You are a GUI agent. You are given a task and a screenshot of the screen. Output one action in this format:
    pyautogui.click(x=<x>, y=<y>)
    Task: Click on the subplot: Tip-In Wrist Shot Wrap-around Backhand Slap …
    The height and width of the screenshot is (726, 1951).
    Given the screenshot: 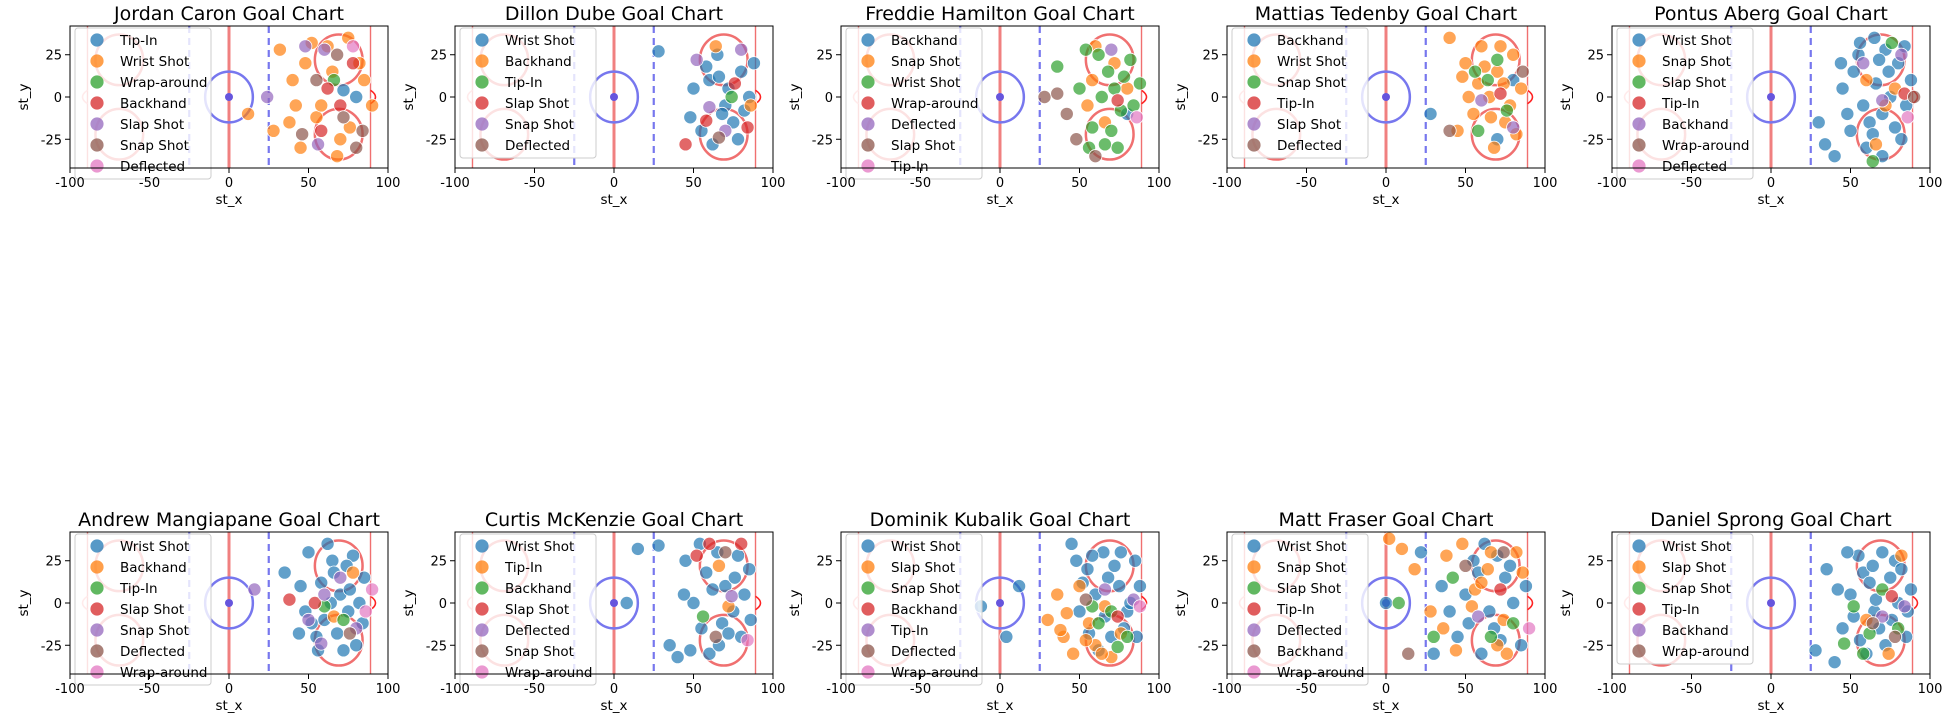 What is the action you would take?
    pyautogui.click(x=208, y=105)
    